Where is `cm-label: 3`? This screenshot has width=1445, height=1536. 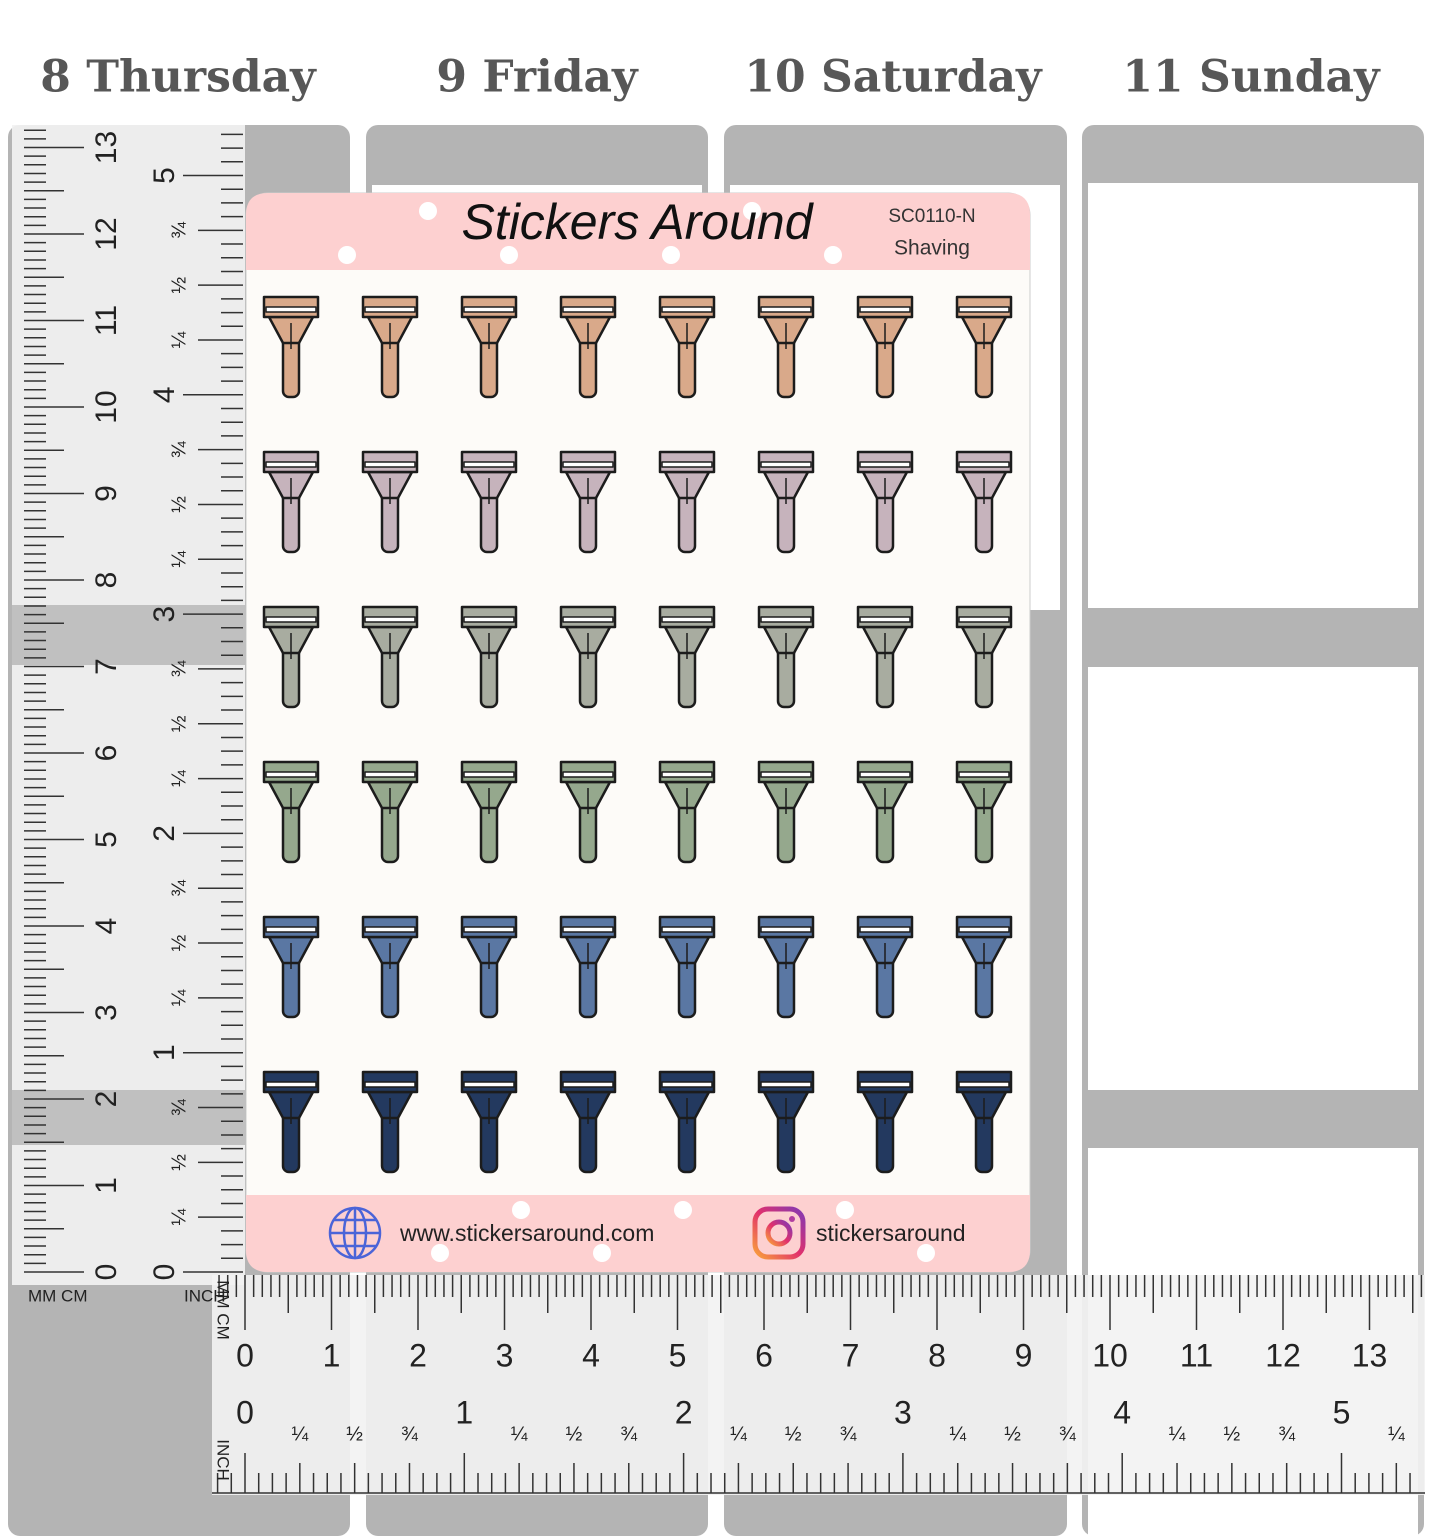 cm-label: 3 is located at coordinates (106, 1012).